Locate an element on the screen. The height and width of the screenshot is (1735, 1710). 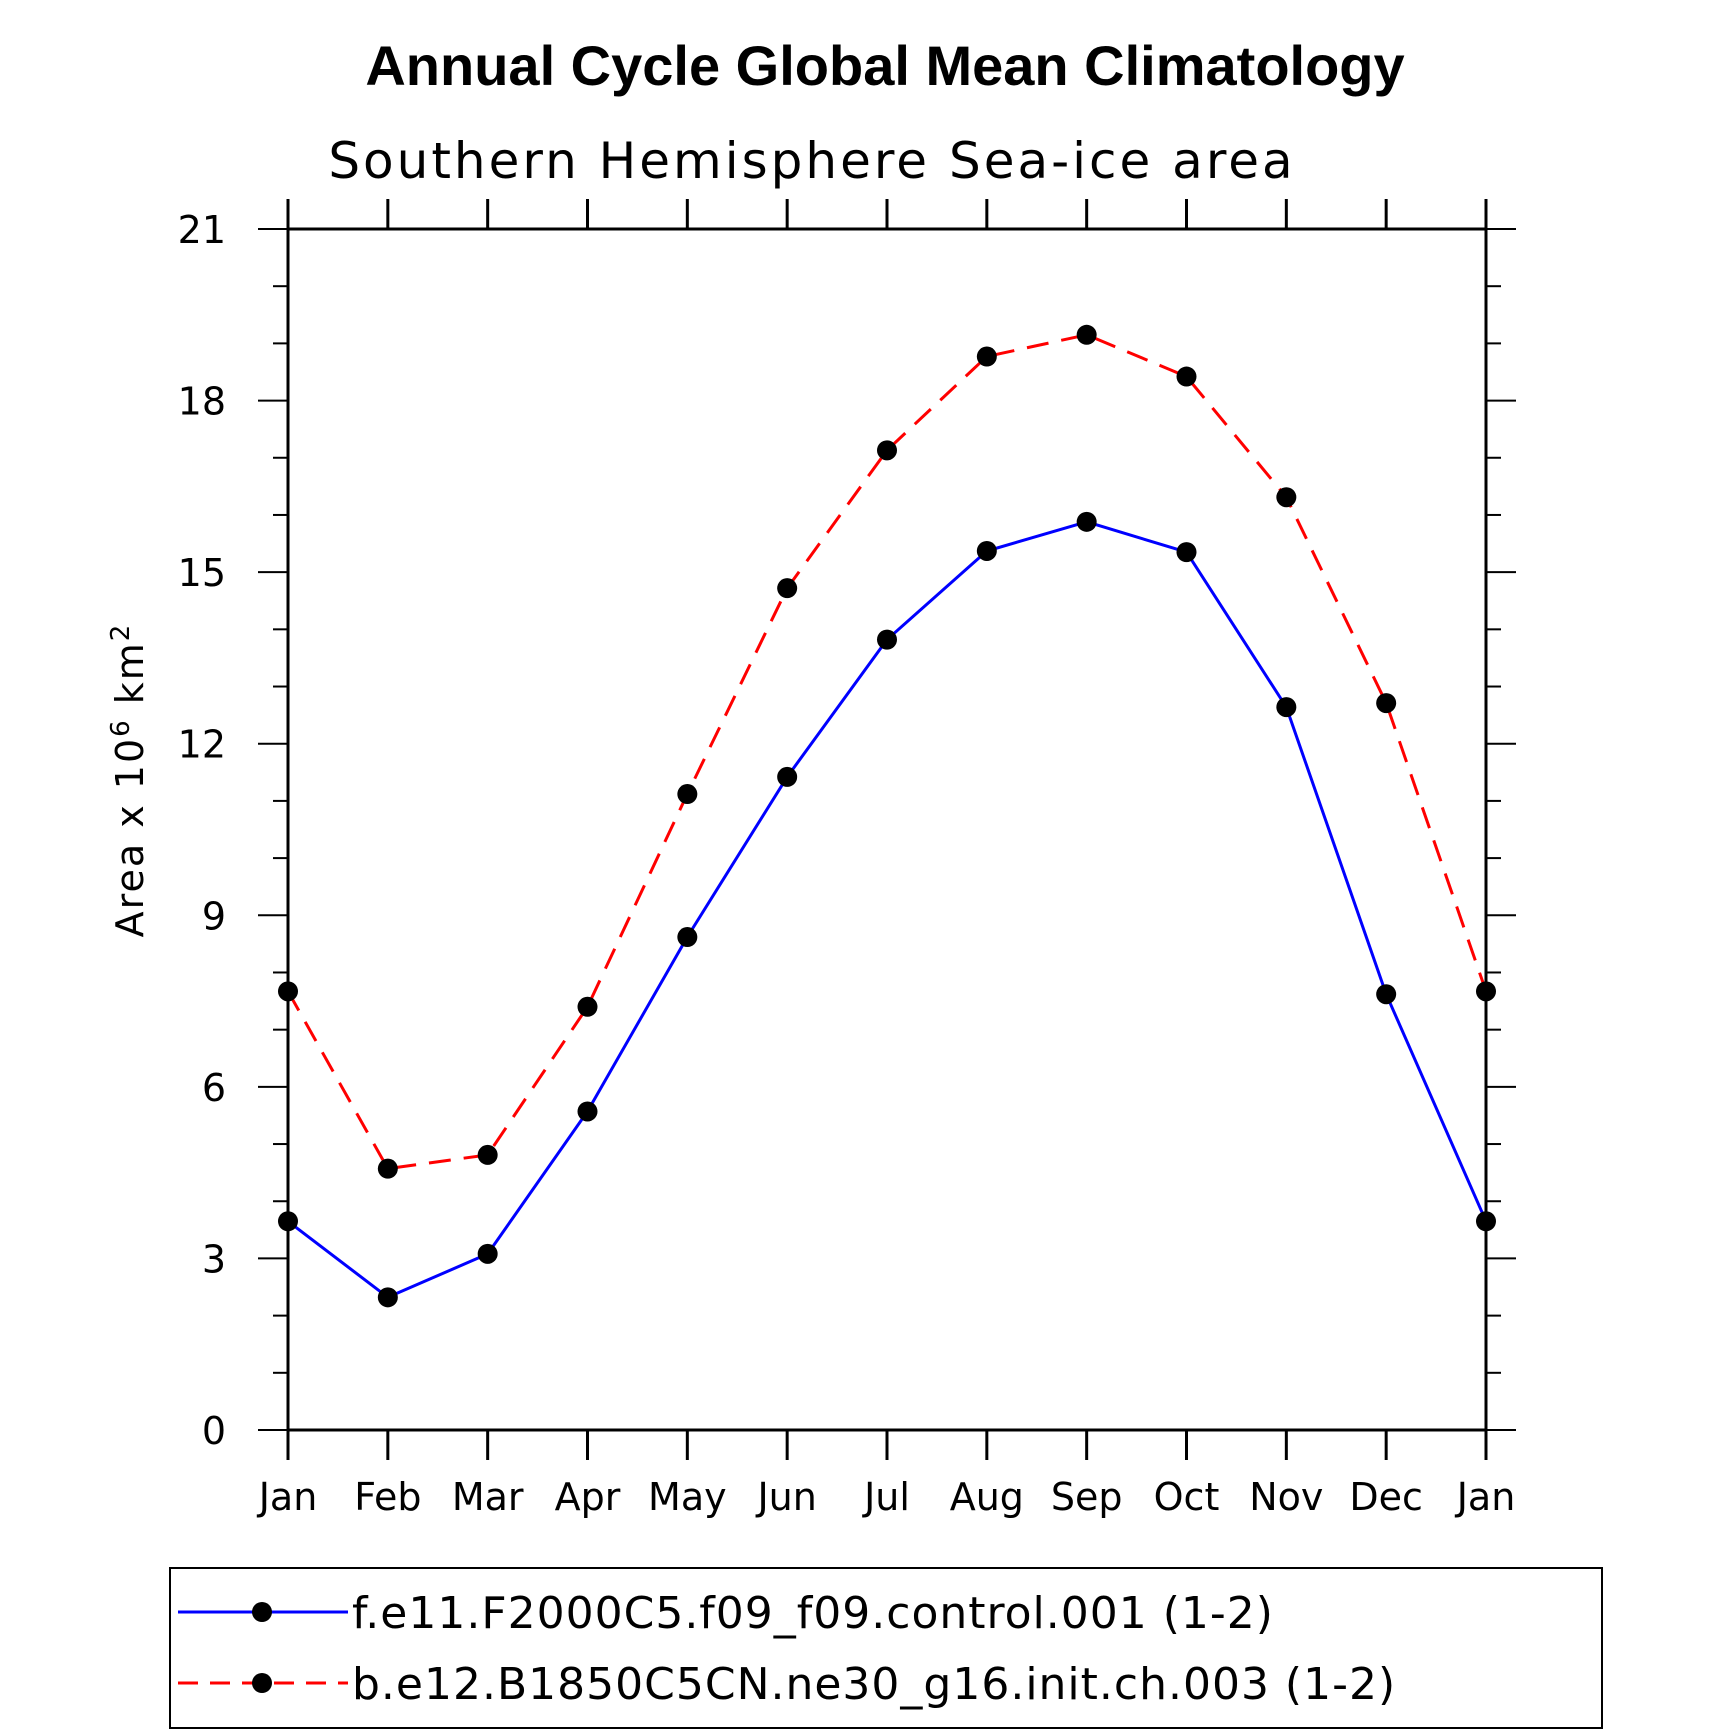
chart-subtitle: Southern Hemisphere Sea-ice area is located at coordinates (811, 161).